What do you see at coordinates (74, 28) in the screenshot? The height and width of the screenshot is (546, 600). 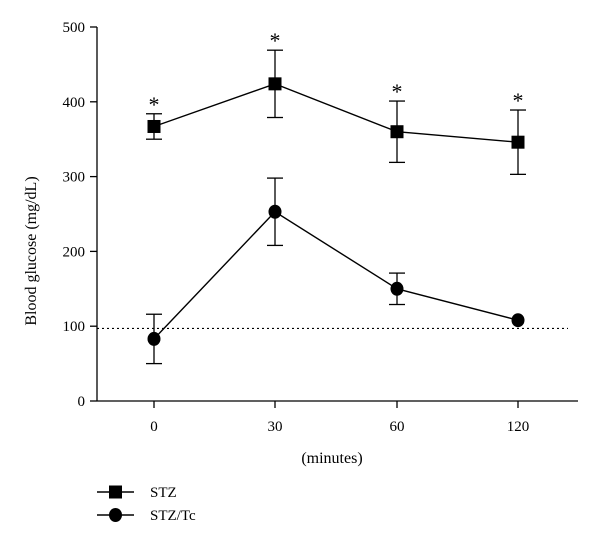 I see `y-tick-label: 500` at bounding box center [74, 28].